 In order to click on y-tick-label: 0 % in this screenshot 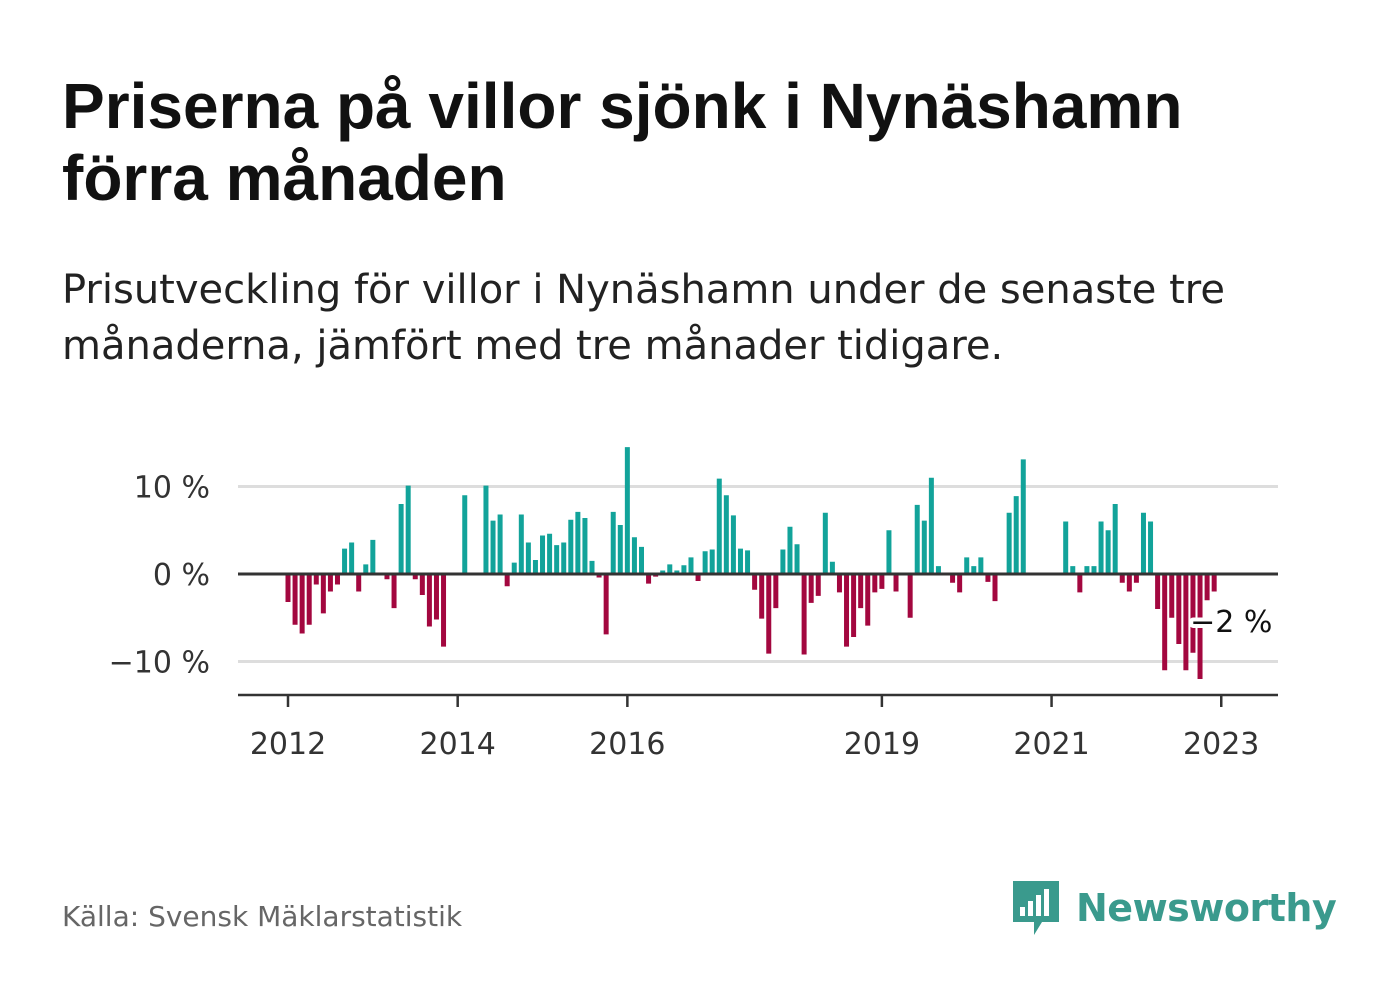, I will do `click(181, 575)`.